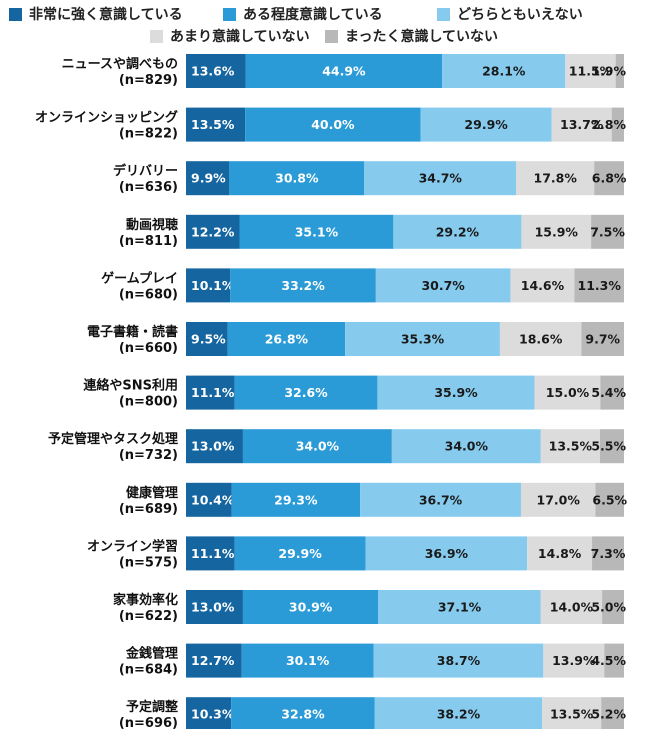 Image resolution: width=650 pixels, height=729 pixels. I want to click on value-label-6-1: 32.6%, so click(306, 392).